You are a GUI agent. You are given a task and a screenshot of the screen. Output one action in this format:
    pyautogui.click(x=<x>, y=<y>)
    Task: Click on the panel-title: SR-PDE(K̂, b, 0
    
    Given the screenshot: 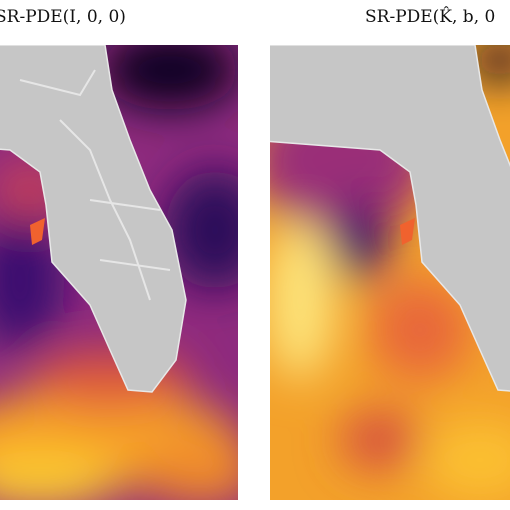 What is the action you would take?
    pyautogui.click(x=430, y=17)
    